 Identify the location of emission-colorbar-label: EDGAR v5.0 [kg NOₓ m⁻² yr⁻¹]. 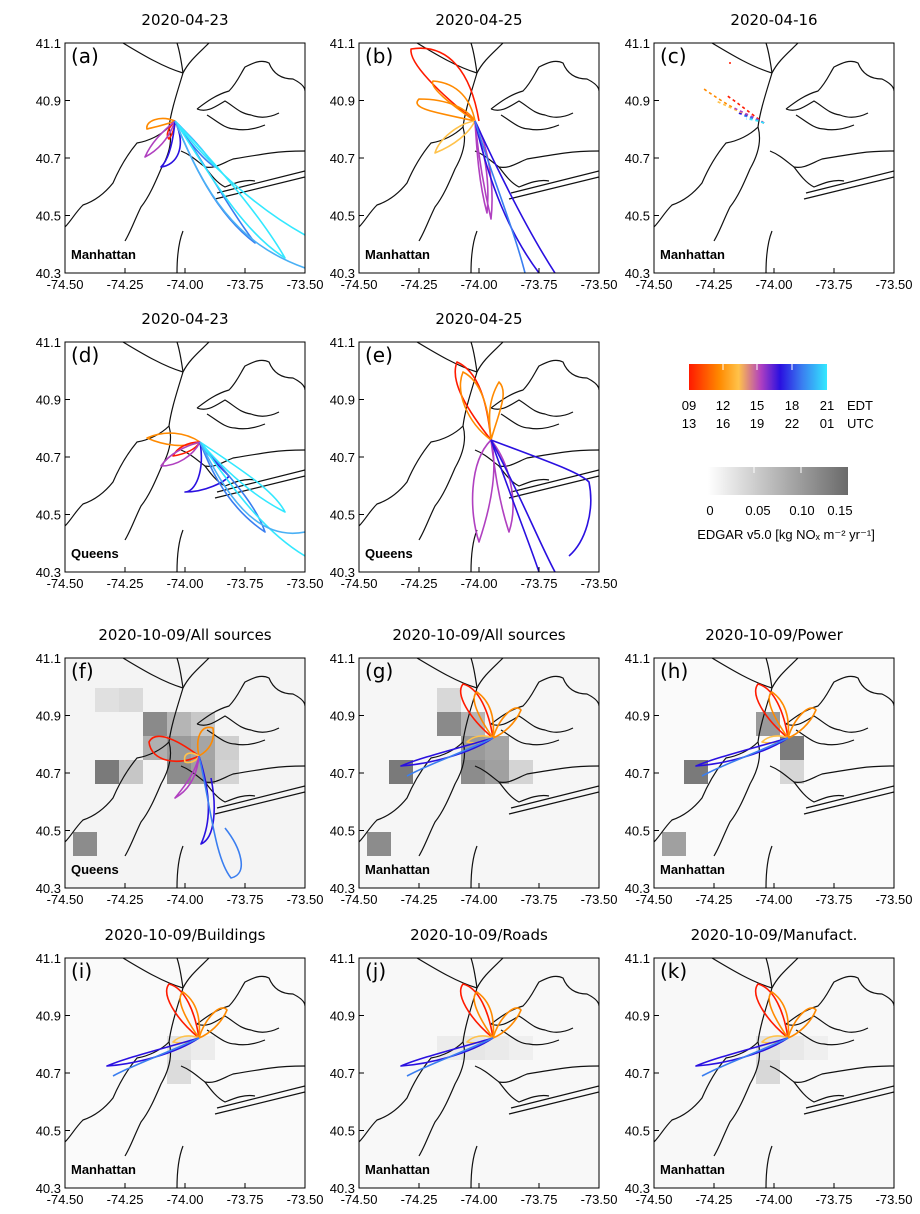
(786, 534).